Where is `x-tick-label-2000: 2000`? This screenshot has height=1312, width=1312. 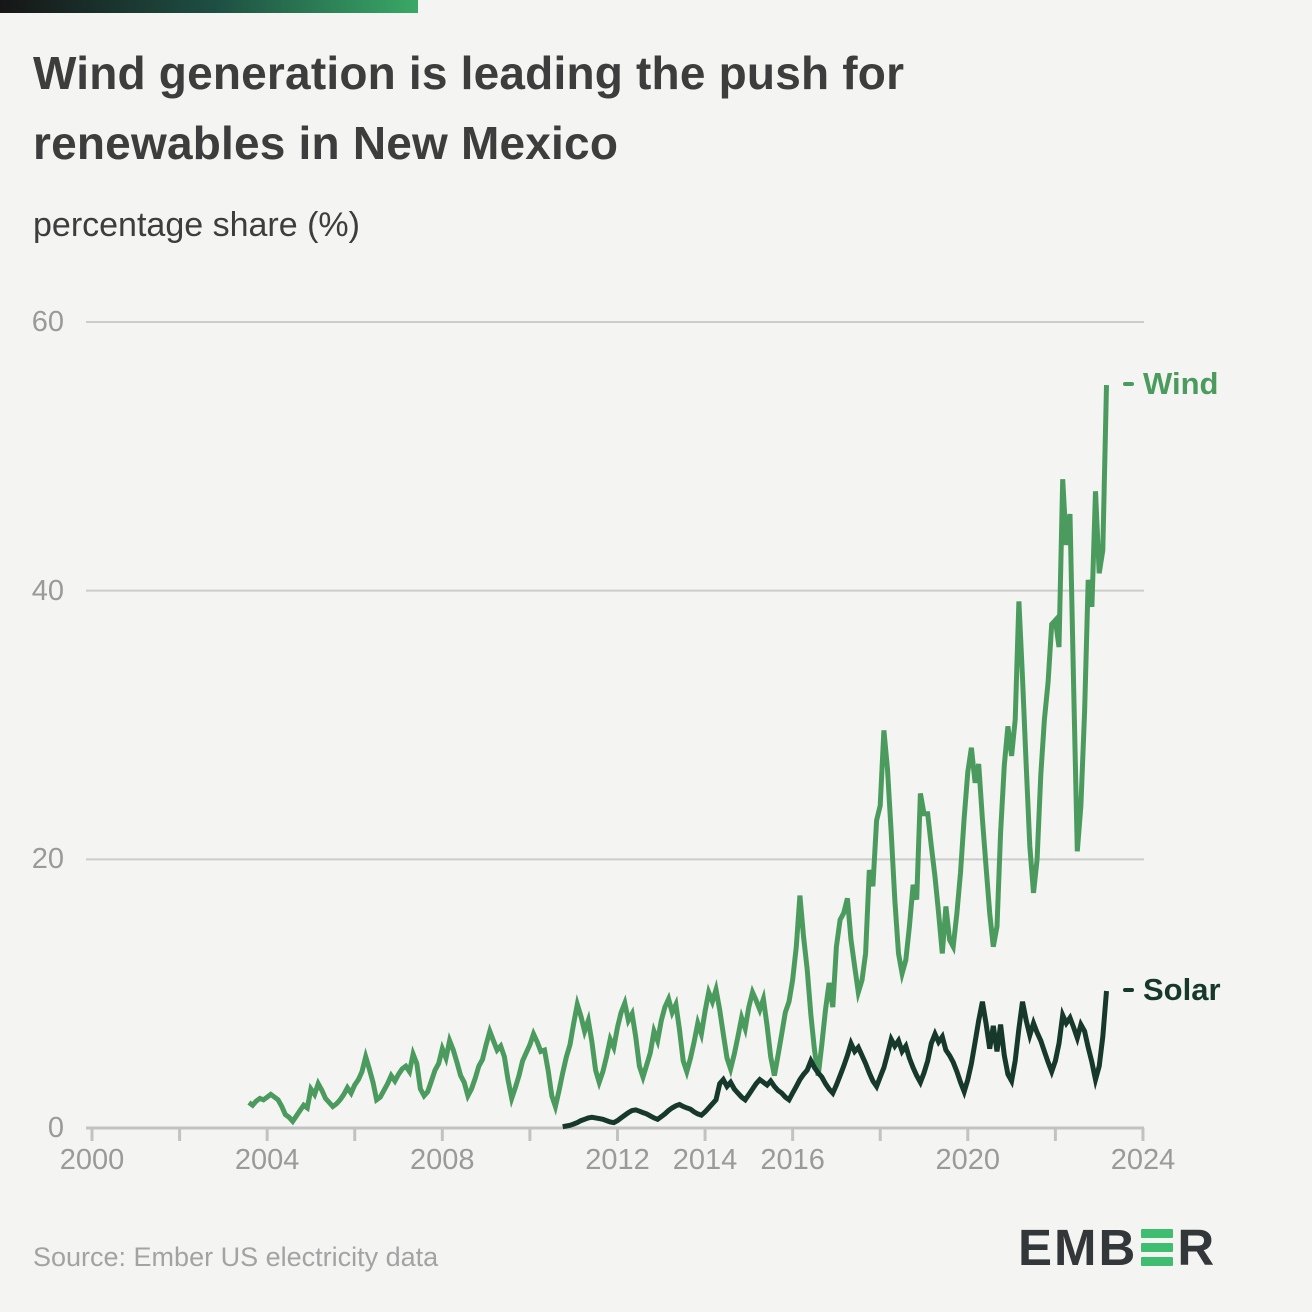
x-tick-label-2000: 2000 is located at coordinates (92, 1160).